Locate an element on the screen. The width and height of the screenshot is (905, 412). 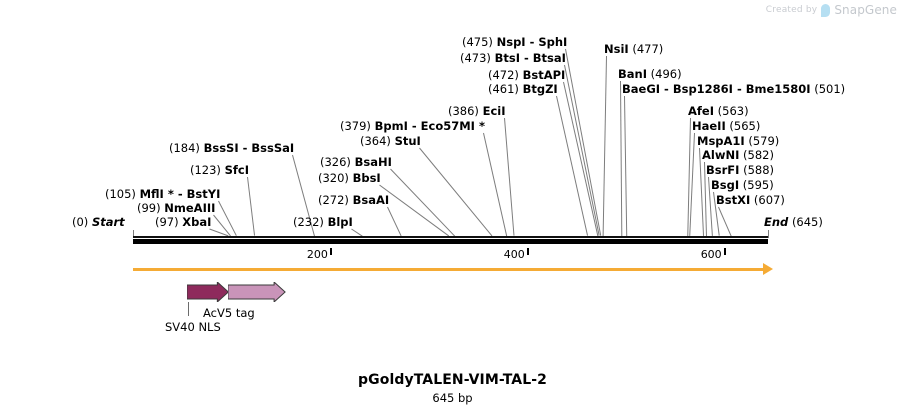
enzyme-name: AfeI is located at coordinates (701, 111).